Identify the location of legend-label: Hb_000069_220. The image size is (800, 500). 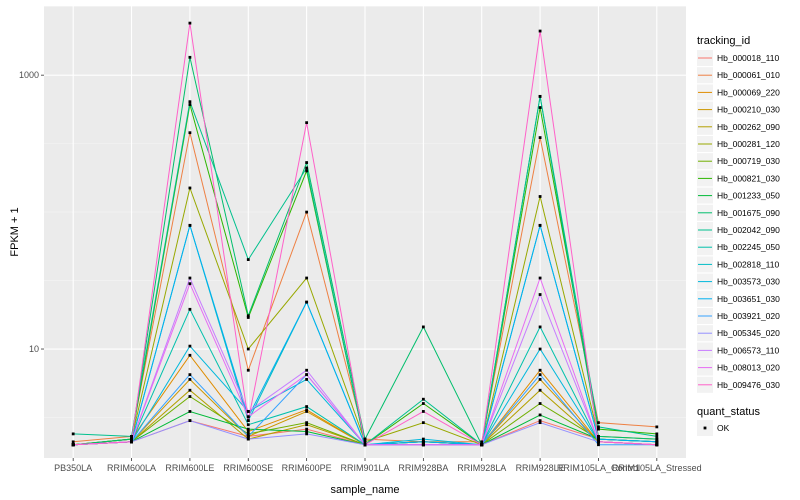
(748, 92).